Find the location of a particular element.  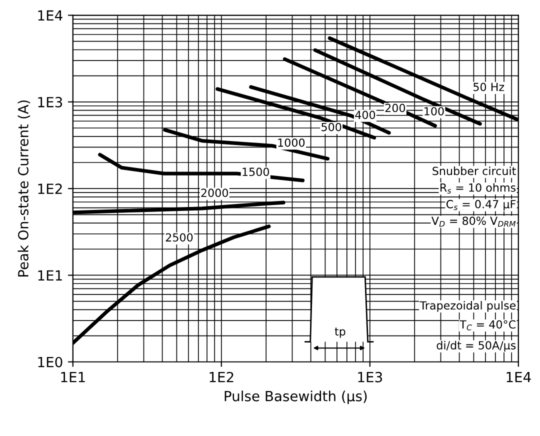

y-tick-label: 1E4 is located at coordinates (50, 15).